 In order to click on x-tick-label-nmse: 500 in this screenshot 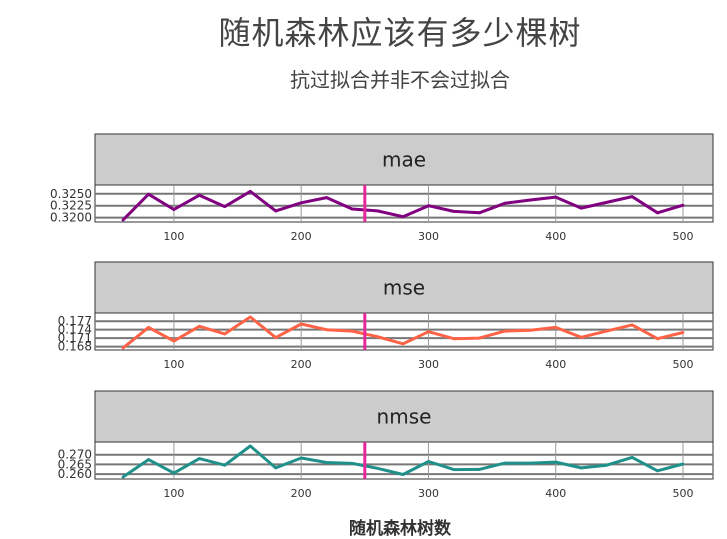, I will do `click(683, 493)`.